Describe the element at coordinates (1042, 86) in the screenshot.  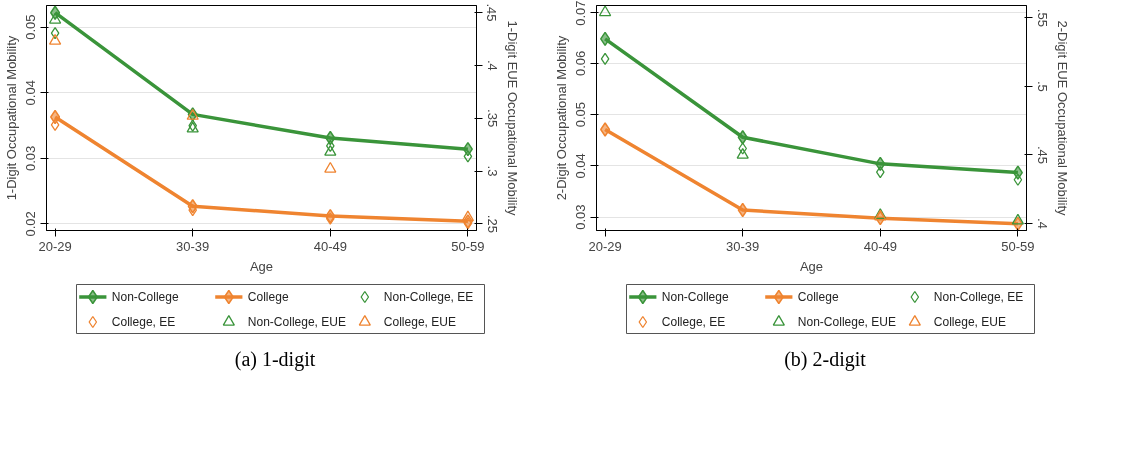
I see `y2-tick-label: .5` at that location.